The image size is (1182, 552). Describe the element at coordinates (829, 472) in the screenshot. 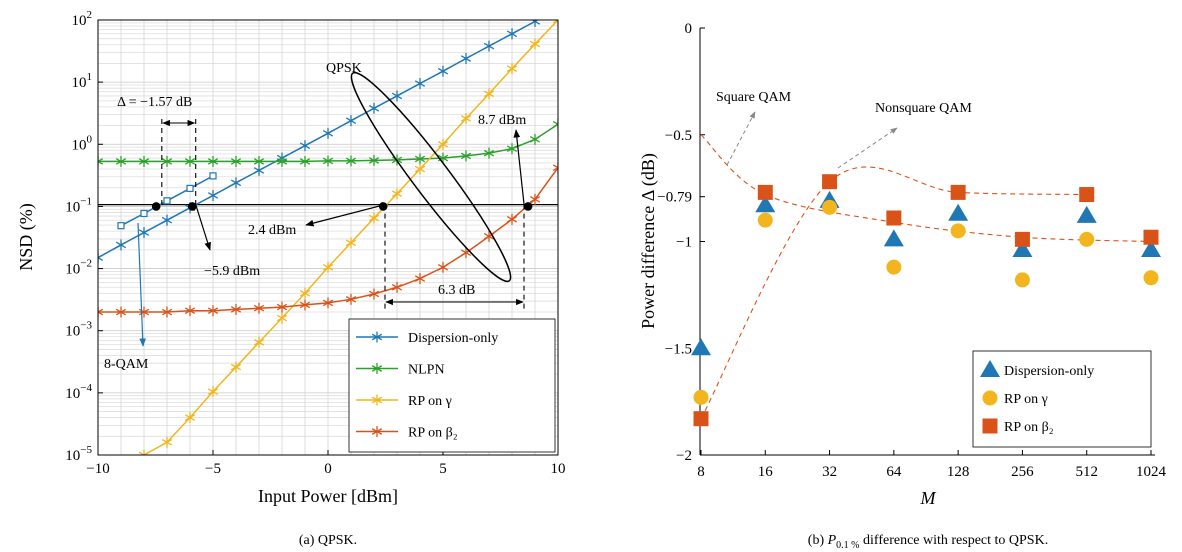

I see `x-tick-label-b: 32` at that location.